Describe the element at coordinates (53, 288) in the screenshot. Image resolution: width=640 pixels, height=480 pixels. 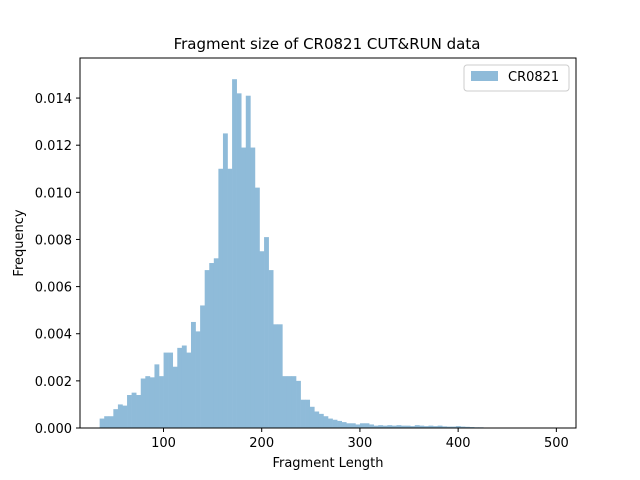
I see `y-tick-label: 0.006` at that location.